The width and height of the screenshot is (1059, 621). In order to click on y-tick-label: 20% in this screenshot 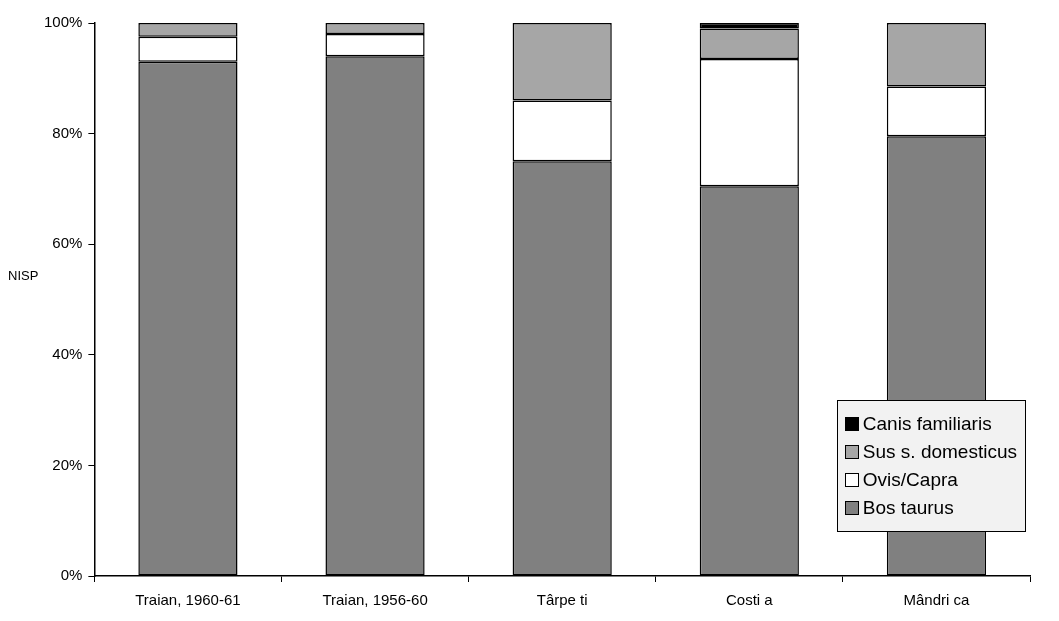, I will do `click(67, 464)`.